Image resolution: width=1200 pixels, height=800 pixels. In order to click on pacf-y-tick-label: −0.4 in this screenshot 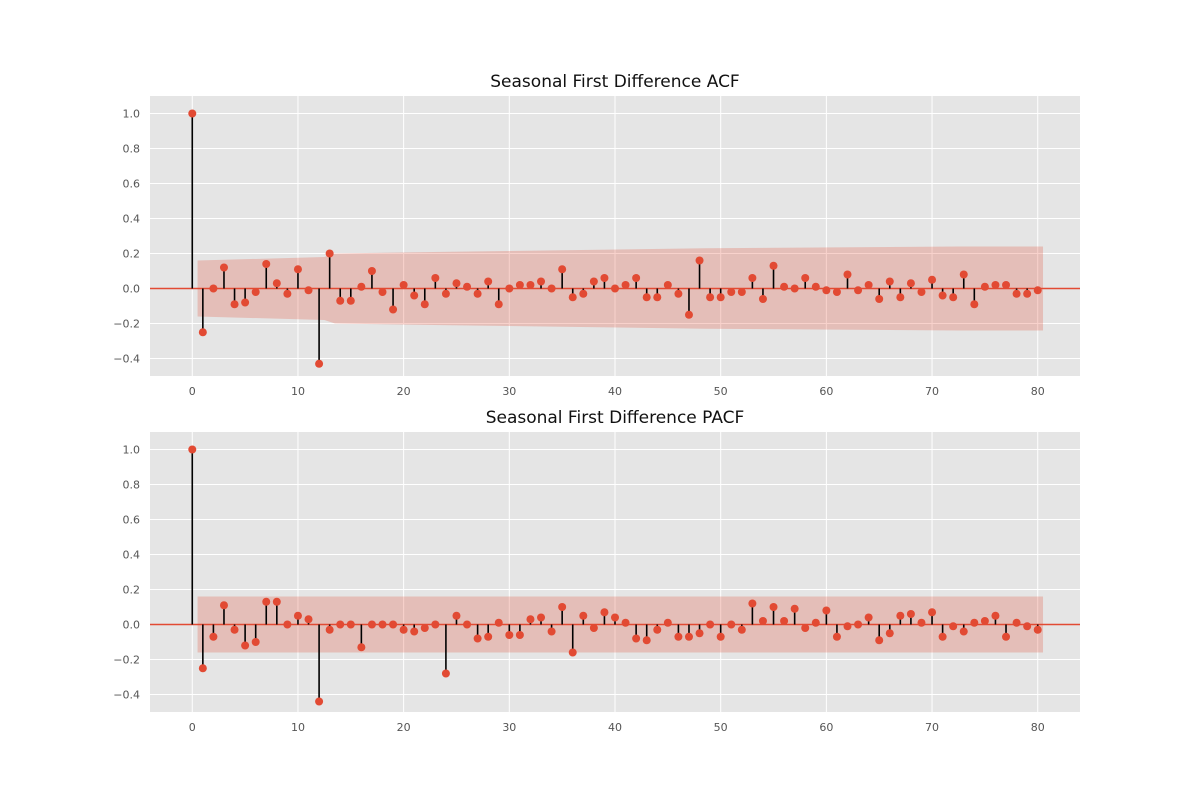, I will do `click(126, 695)`.